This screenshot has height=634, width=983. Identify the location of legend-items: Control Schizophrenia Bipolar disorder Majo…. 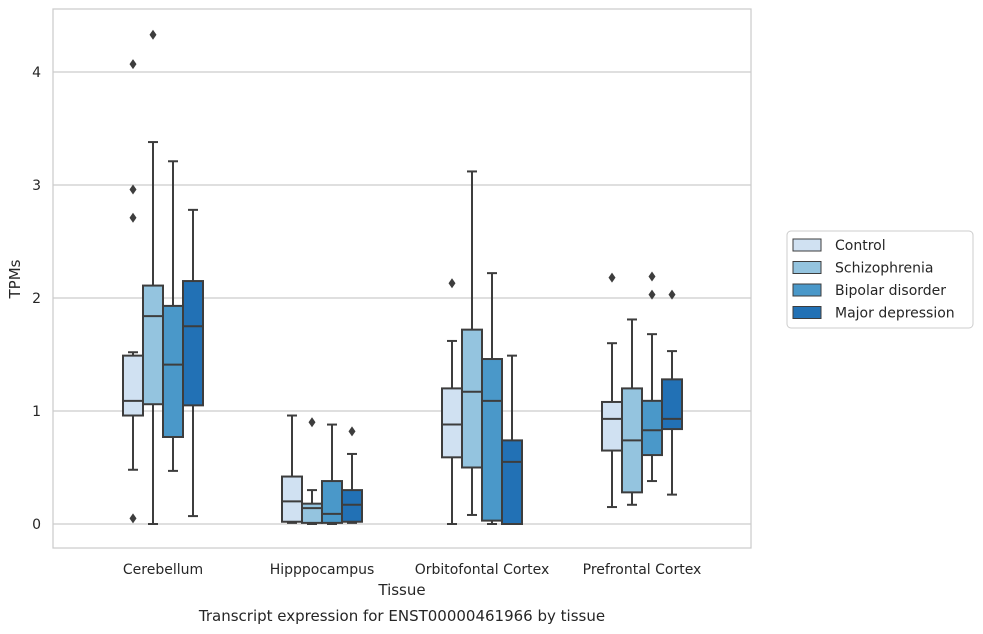
(873, 280).